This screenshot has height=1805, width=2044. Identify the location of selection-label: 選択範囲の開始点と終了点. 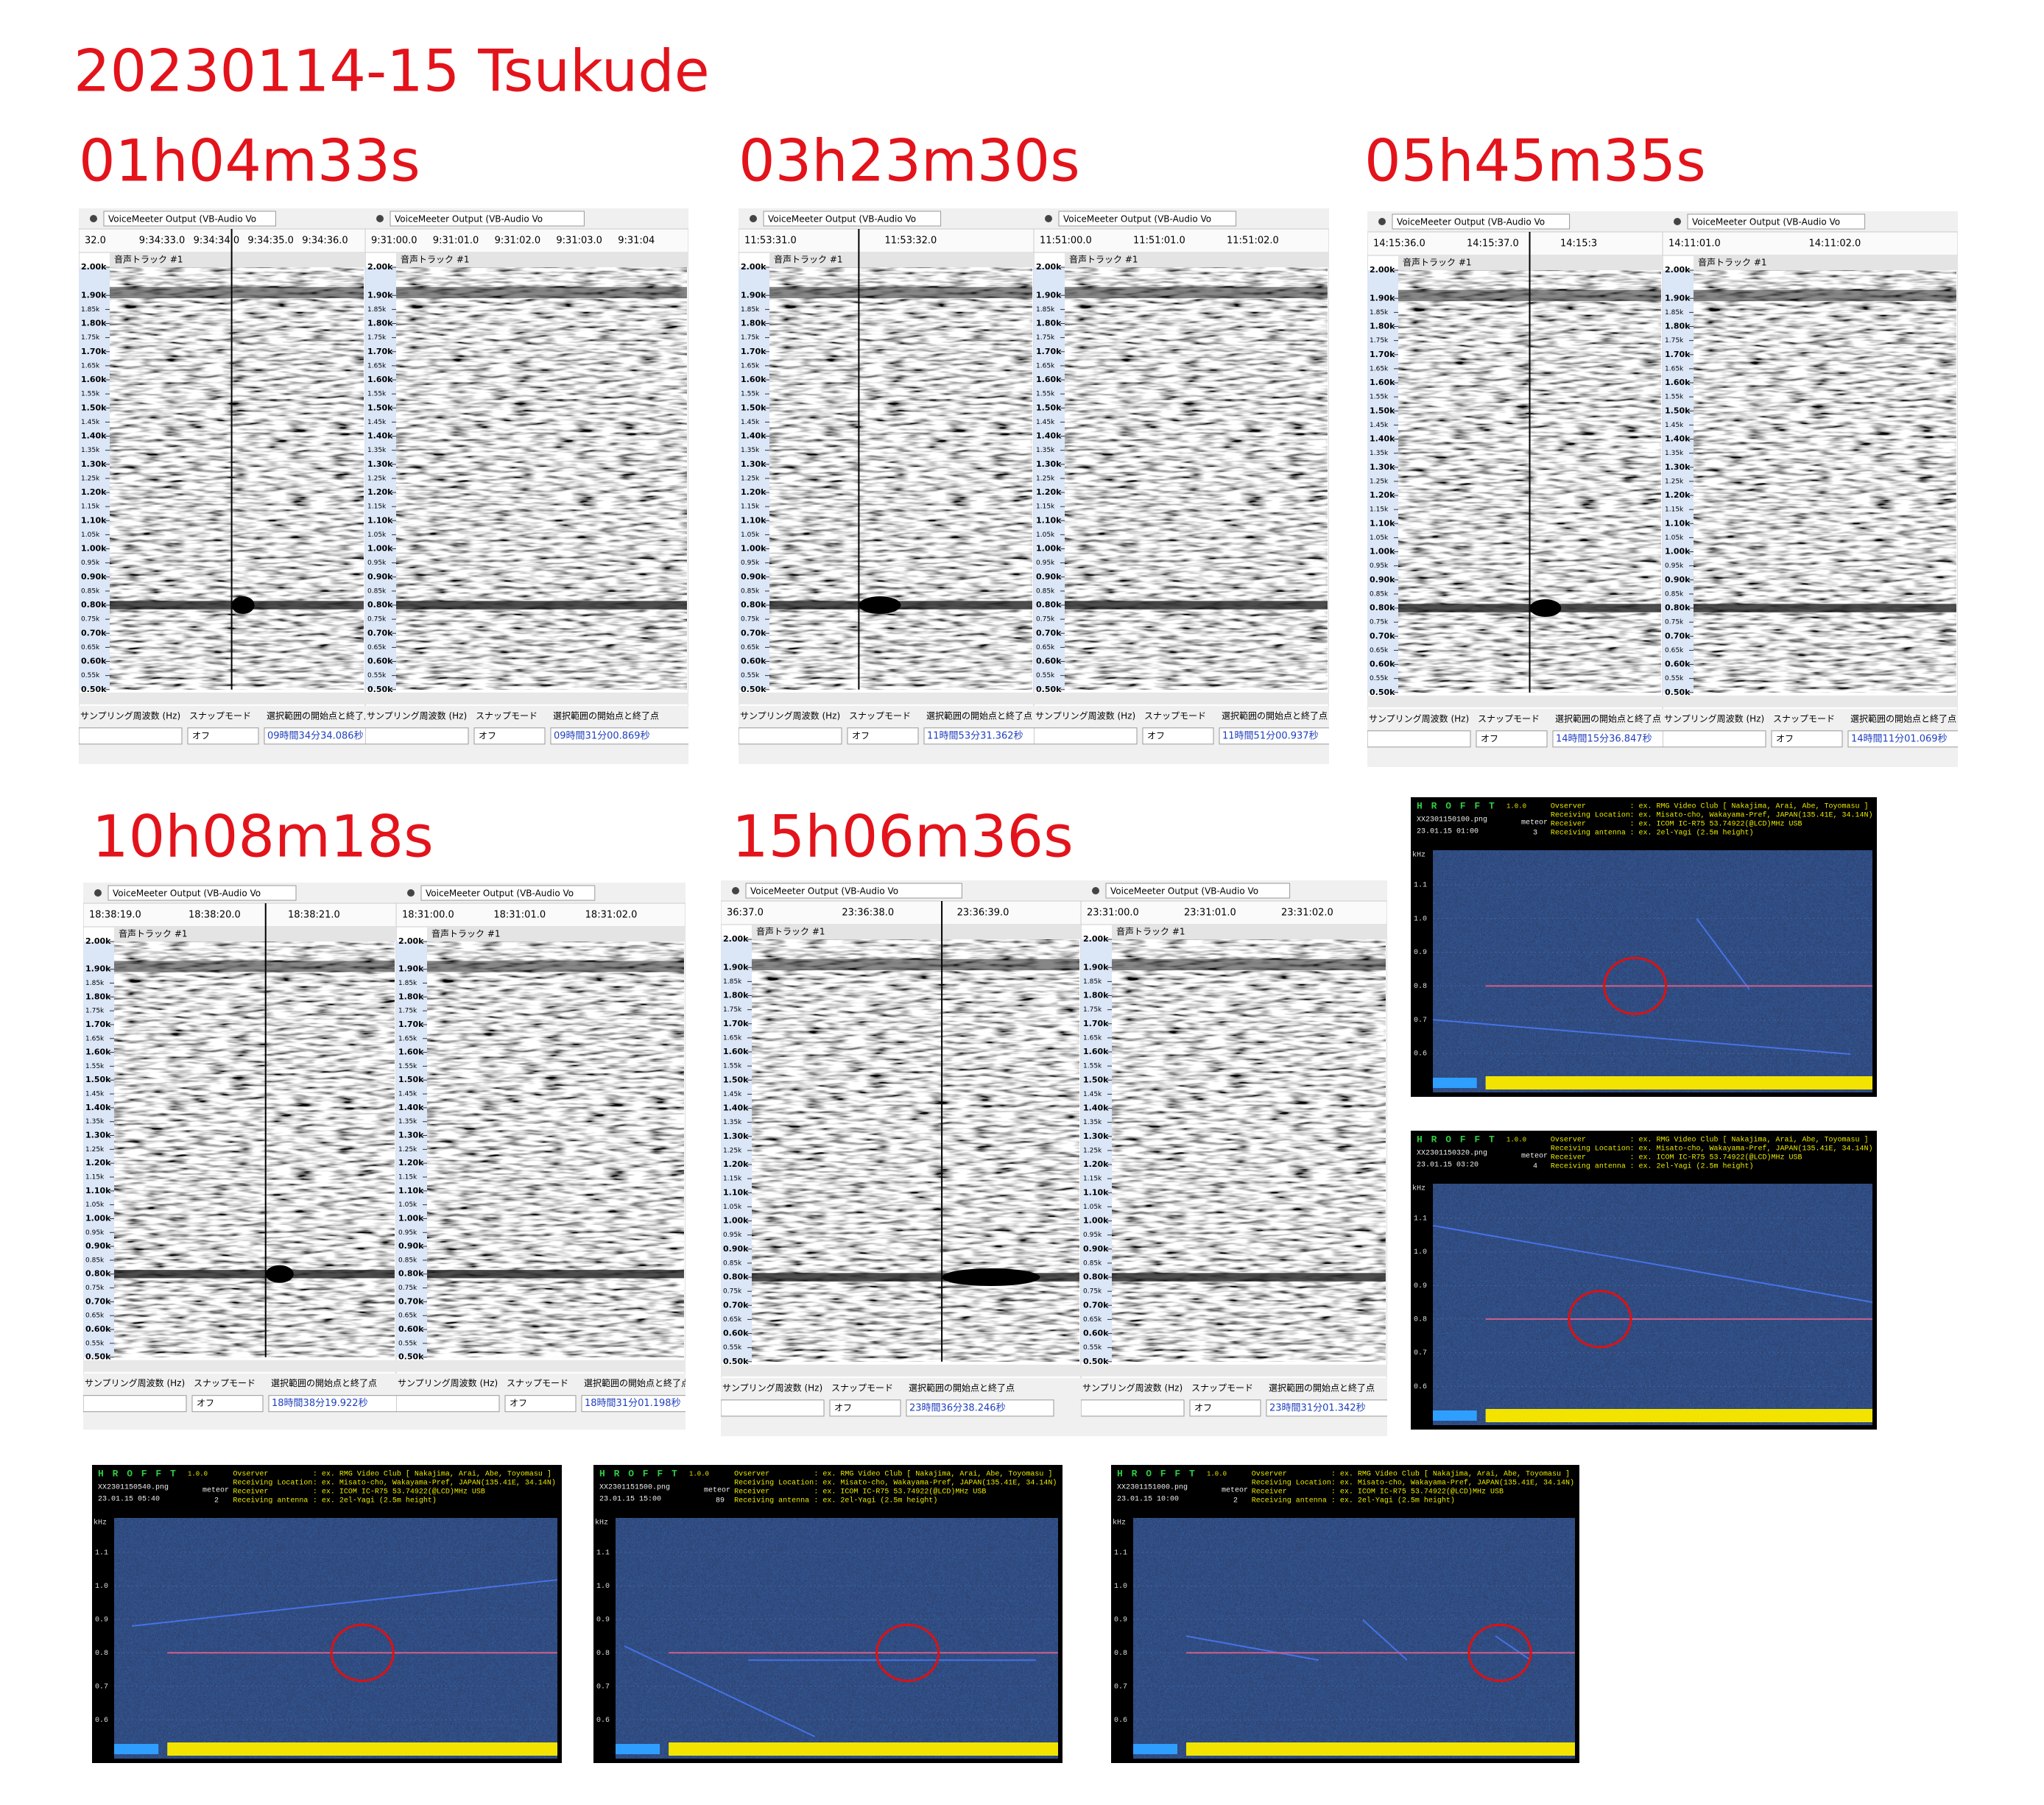
(979, 716).